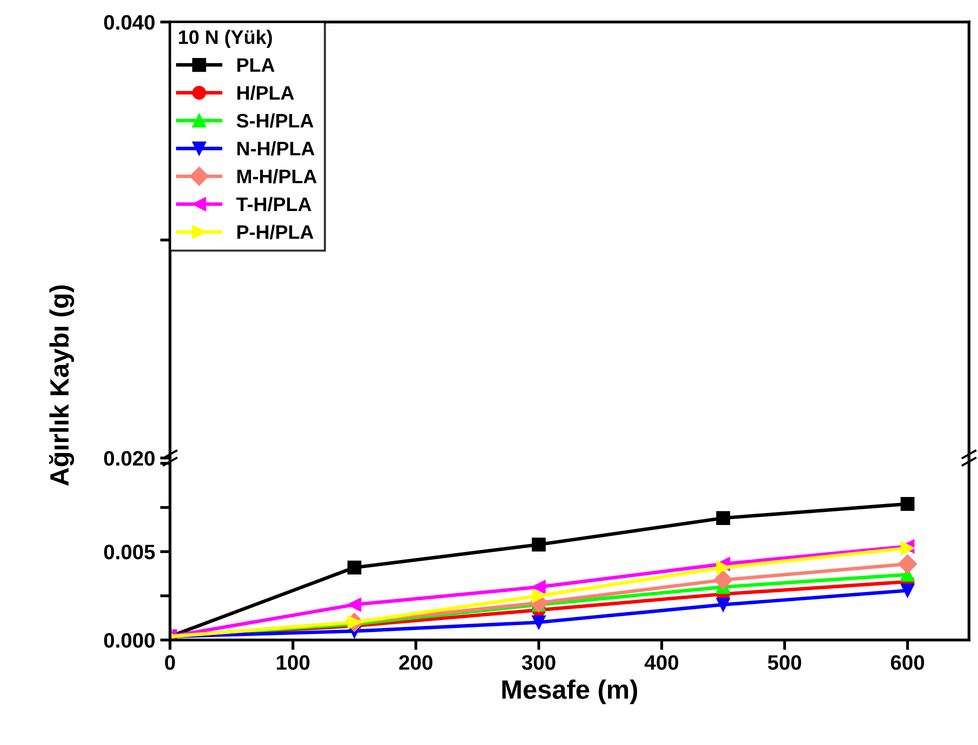 This screenshot has width=978, height=745. What do you see at coordinates (785, 662) in the screenshot?
I see `x-tick-label: 500` at bounding box center [785, 662].